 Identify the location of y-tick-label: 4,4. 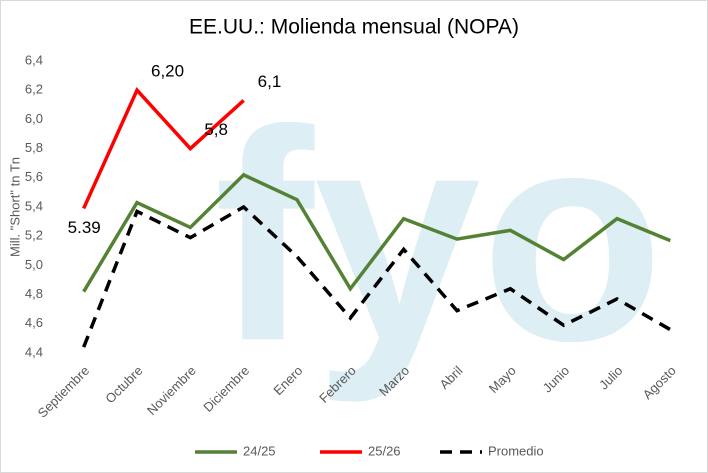
(34, 351).